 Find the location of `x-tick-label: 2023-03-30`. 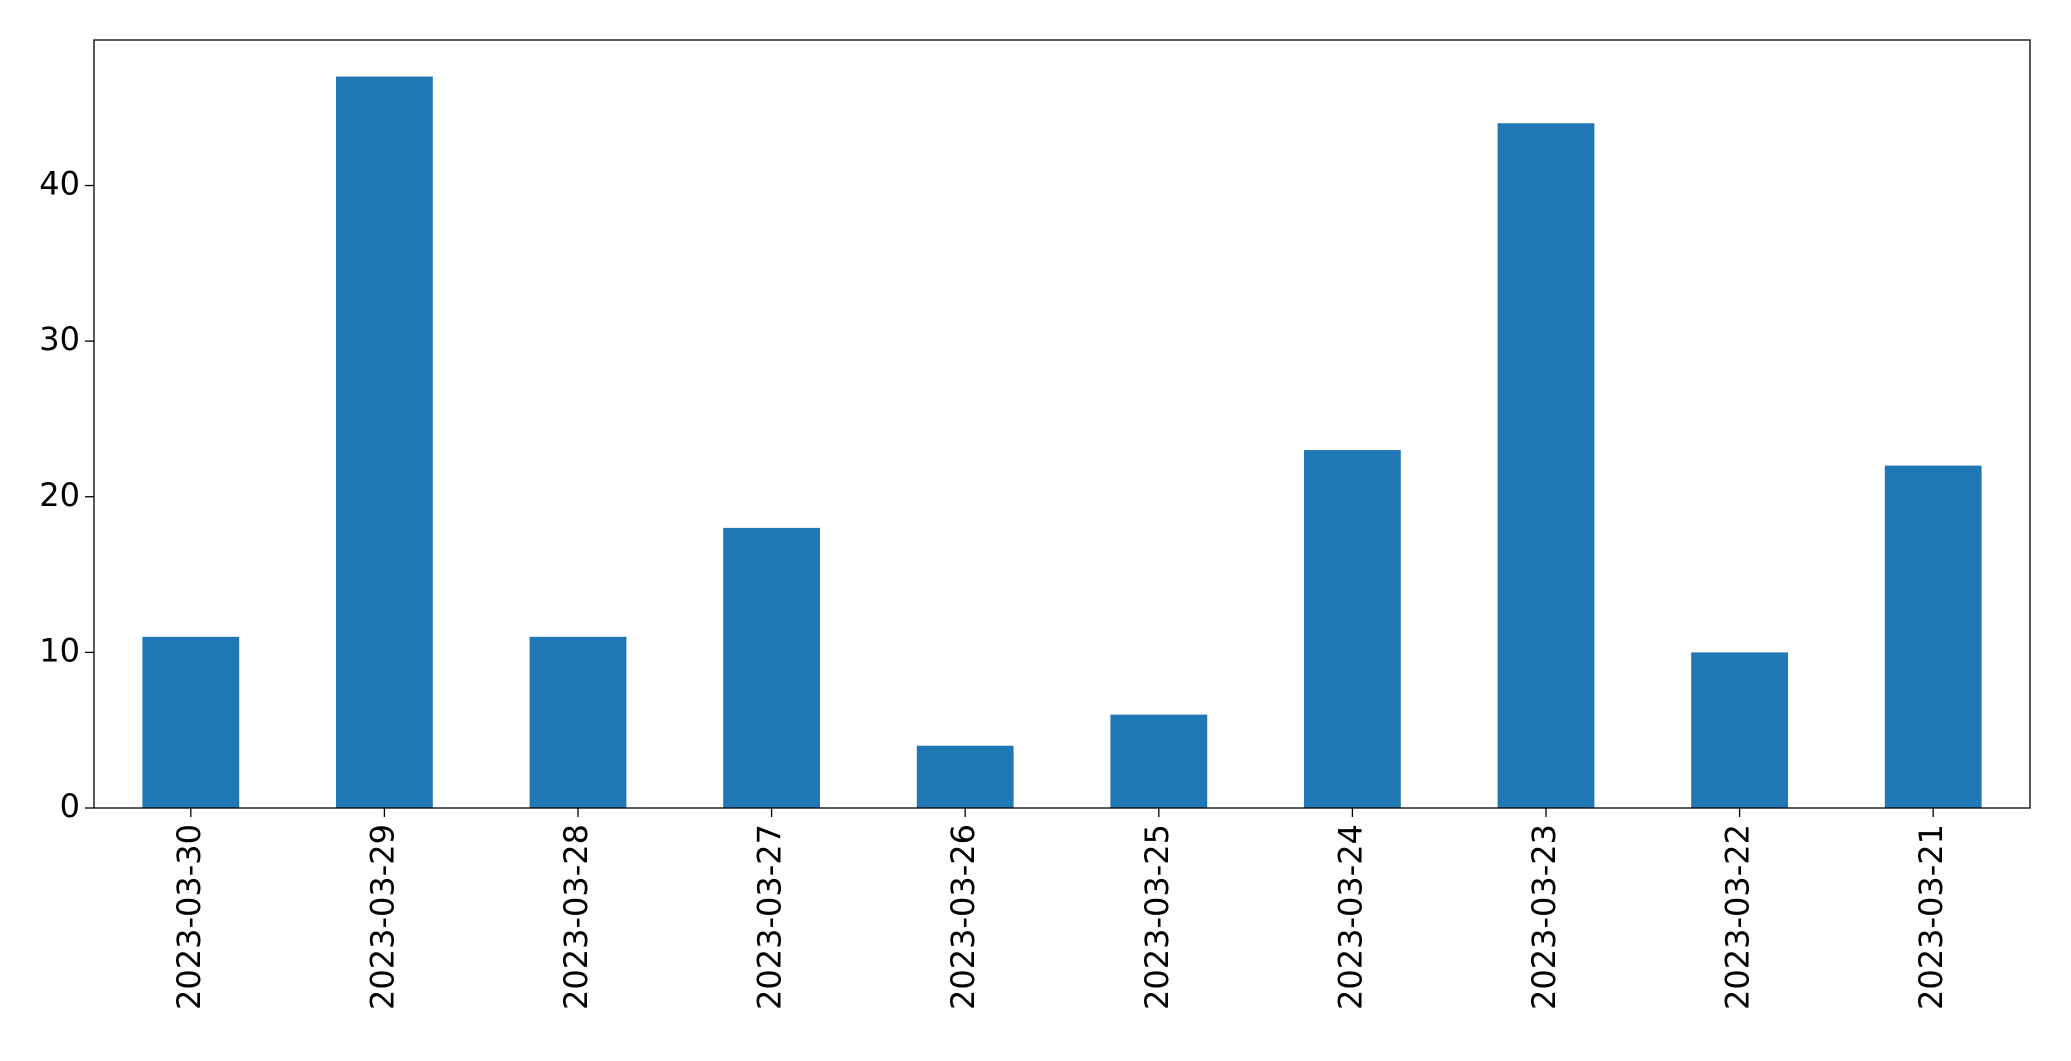

x-tick-label: 2023-03-30 is located at coordinates (189, 917).